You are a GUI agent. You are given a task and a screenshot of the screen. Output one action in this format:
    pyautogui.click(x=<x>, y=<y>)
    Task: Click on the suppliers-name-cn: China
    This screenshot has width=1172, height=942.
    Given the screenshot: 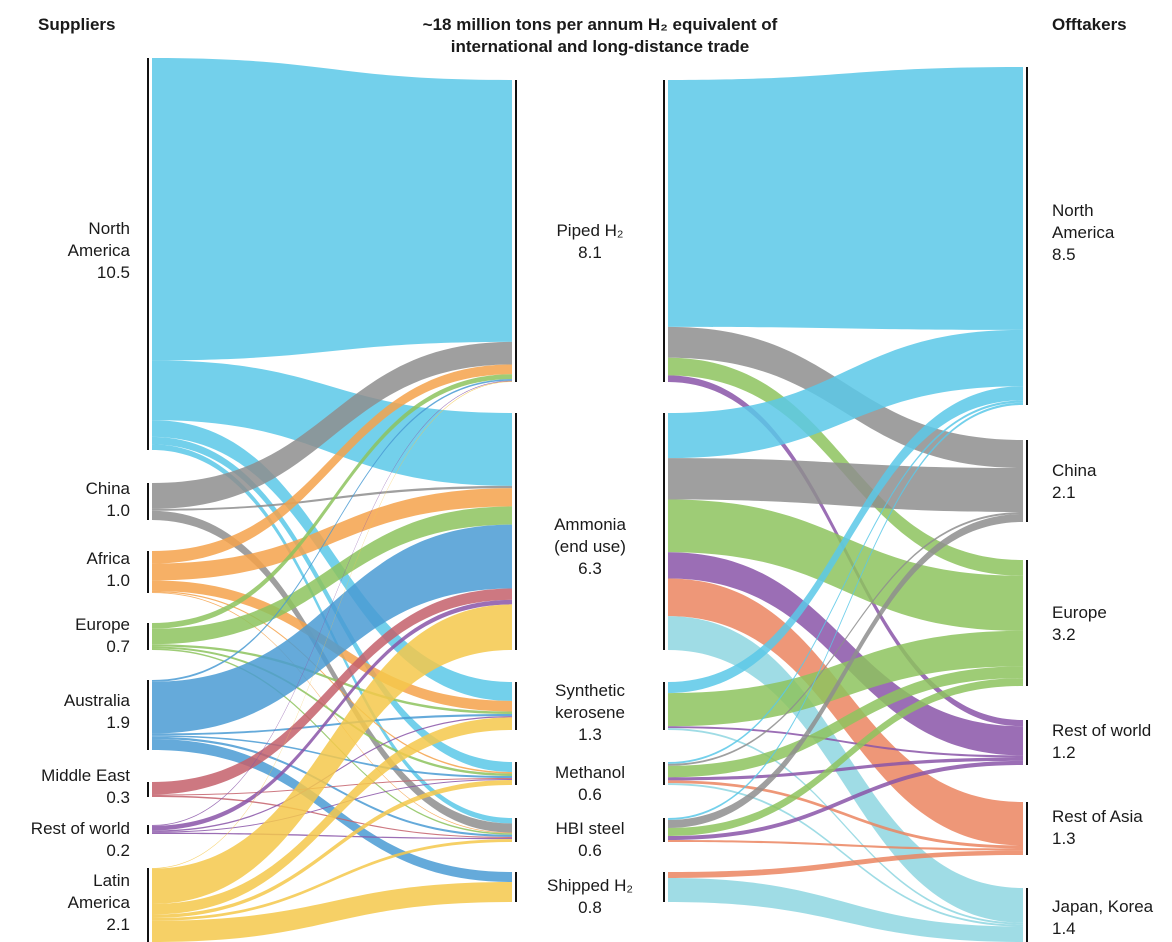 What is the action you would take?
    pyautogui.click(x=107, y=488)
    